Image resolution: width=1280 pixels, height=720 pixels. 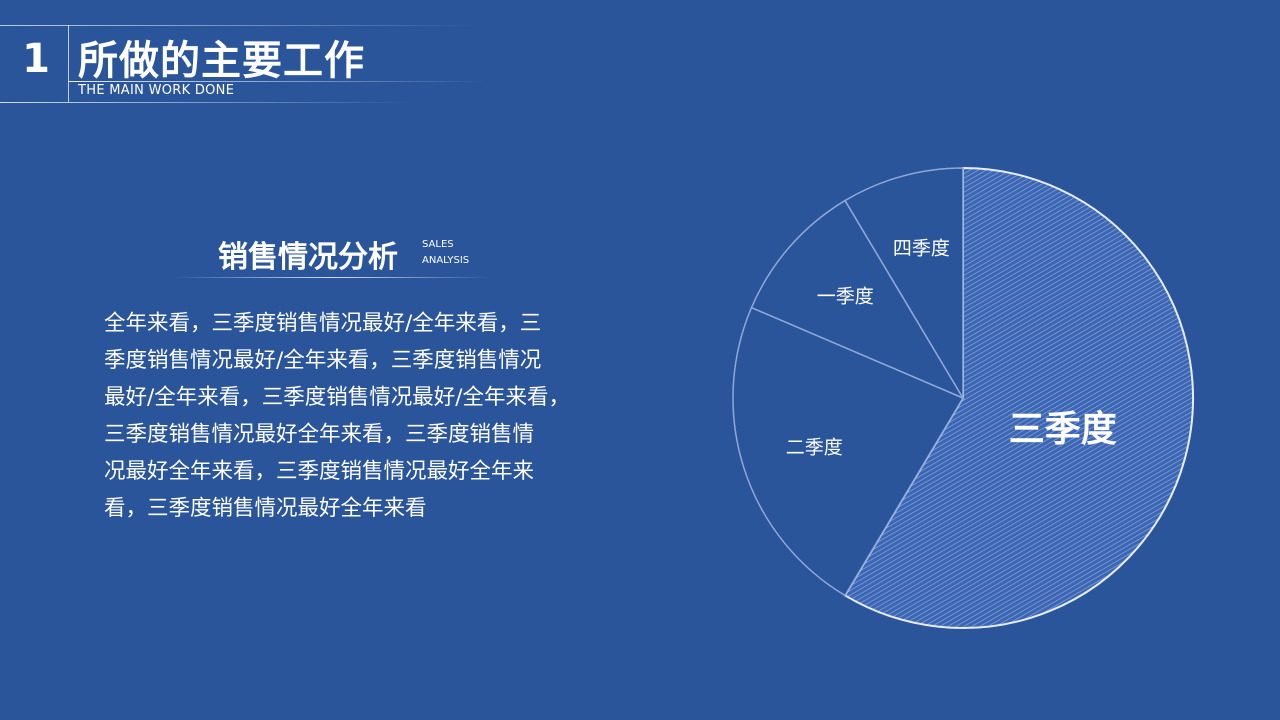 I want to click on section-subtitle-line2: ANALYSIS, so click(x=446, y=260).